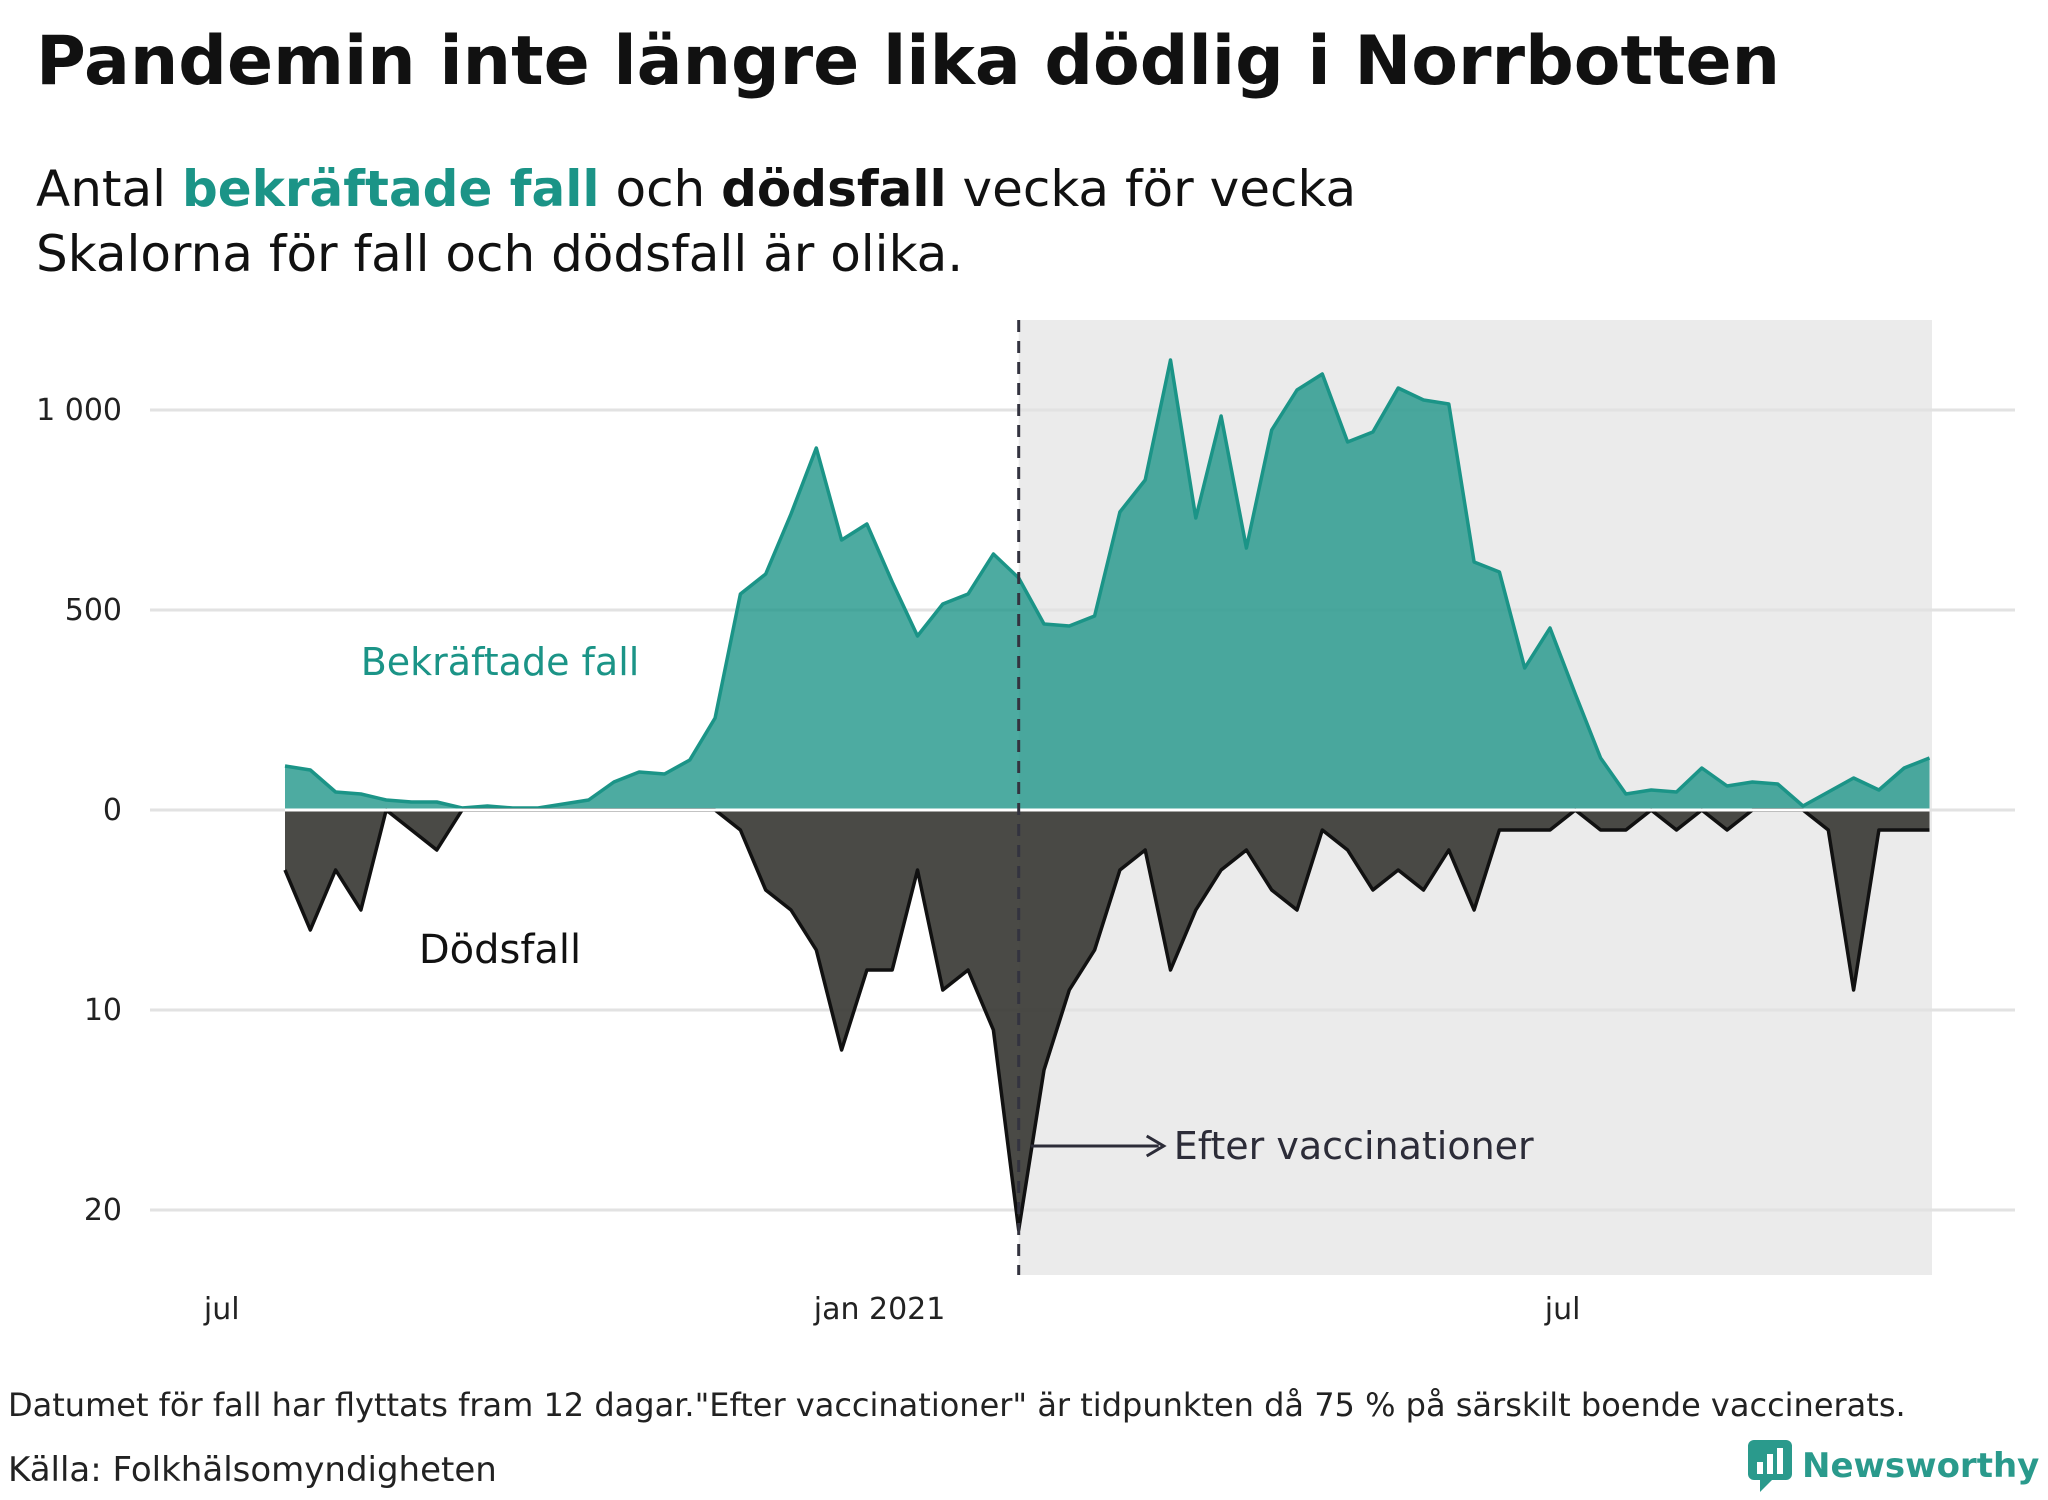 This screenshot has height=1500, width=2048. What do you see at coordinates (79, 410) in the screenshot?
I see `y-tick-label: 1 000` at bounding box center [79, 410].